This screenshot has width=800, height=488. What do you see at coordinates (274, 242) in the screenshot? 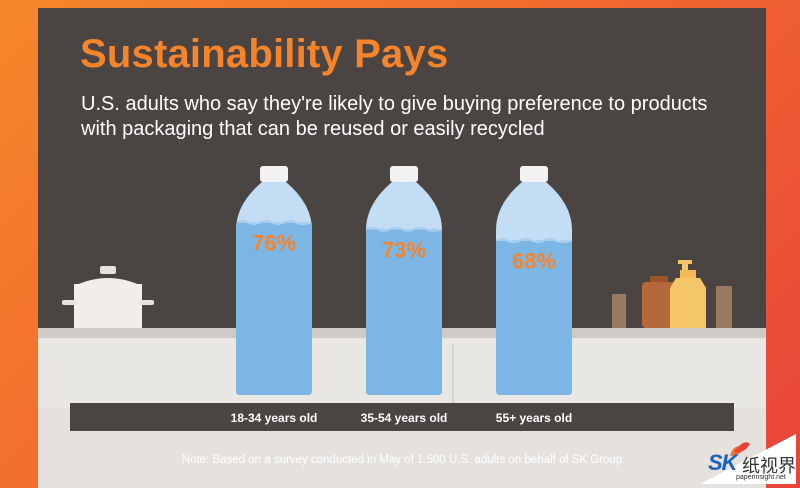
I see `data-label: 76%` at bounding box center [274, 242].